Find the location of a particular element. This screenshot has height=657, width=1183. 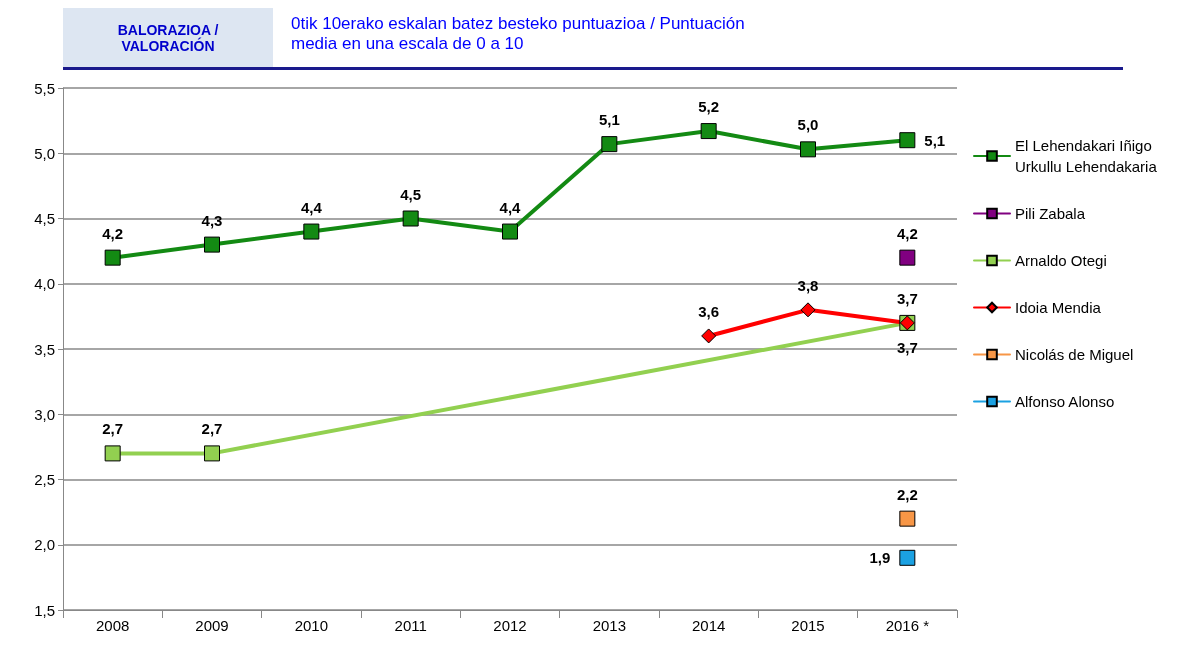

x-tick-label: 2011 is located at coordinates (410, 625).